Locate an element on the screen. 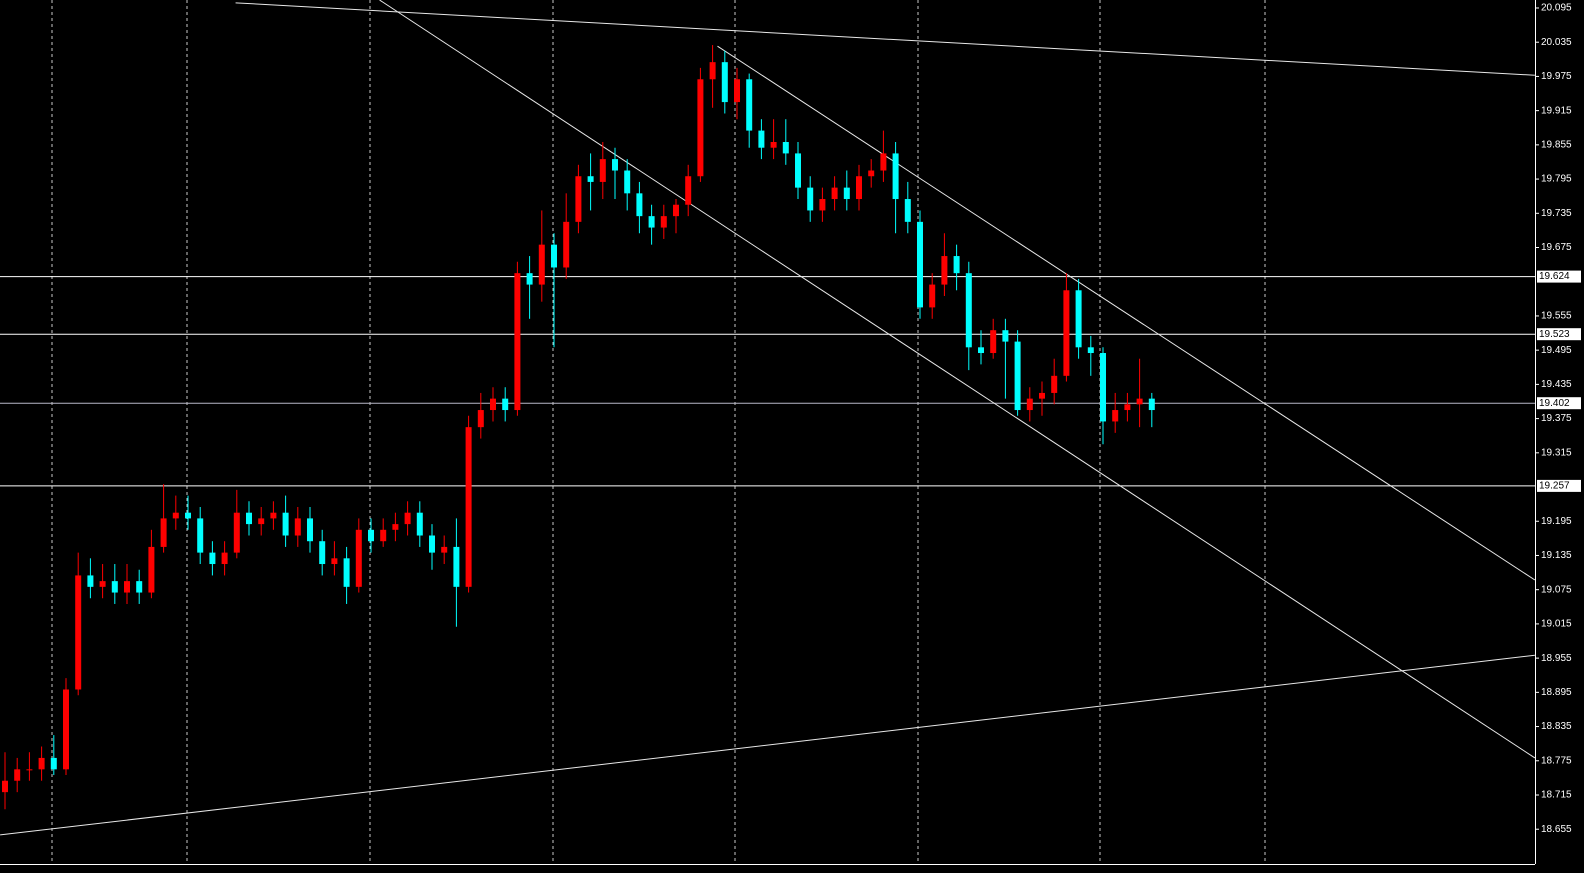 The image size is (1584, 873). y-tick-label: 19.135 is located at coordinates (1556, 555).